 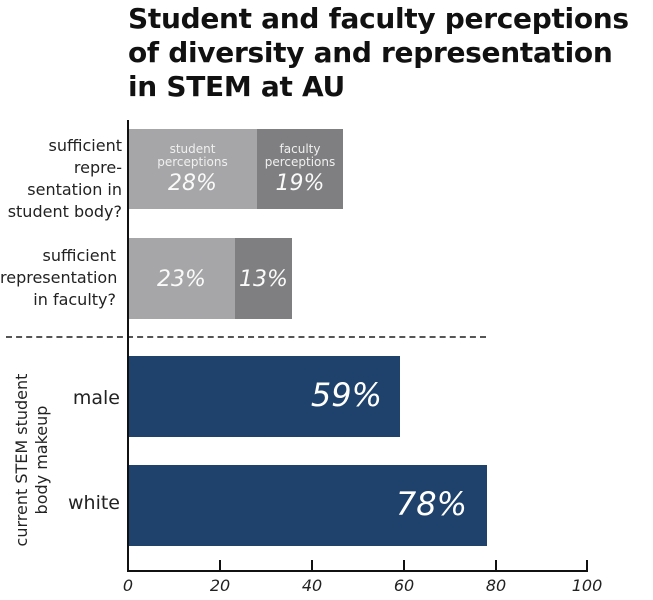 What do you see at coordinates (404, 585) in the screenshot?
I see `x-tick-label: 60` at bounding box center [404, 585].